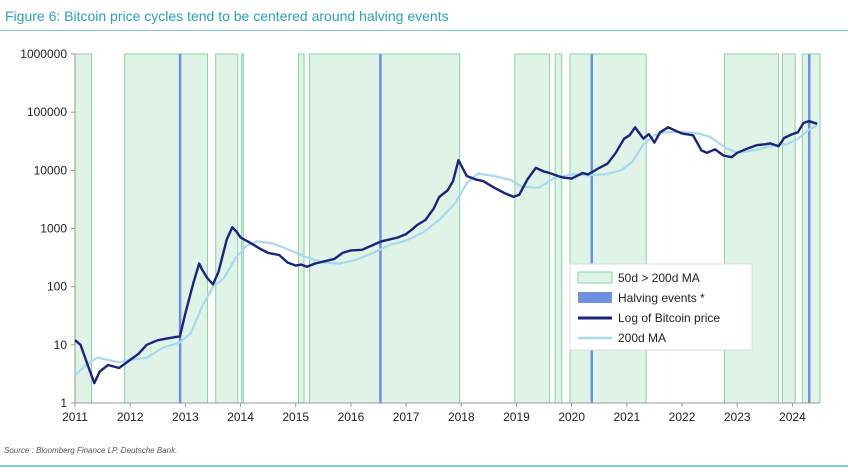 The height and width of the screenshot is (468, 848). What do you see at coordinates (295, 417) in the screenshot?
I see `x-tick-label: 2015` at bounding box center [295, 417].